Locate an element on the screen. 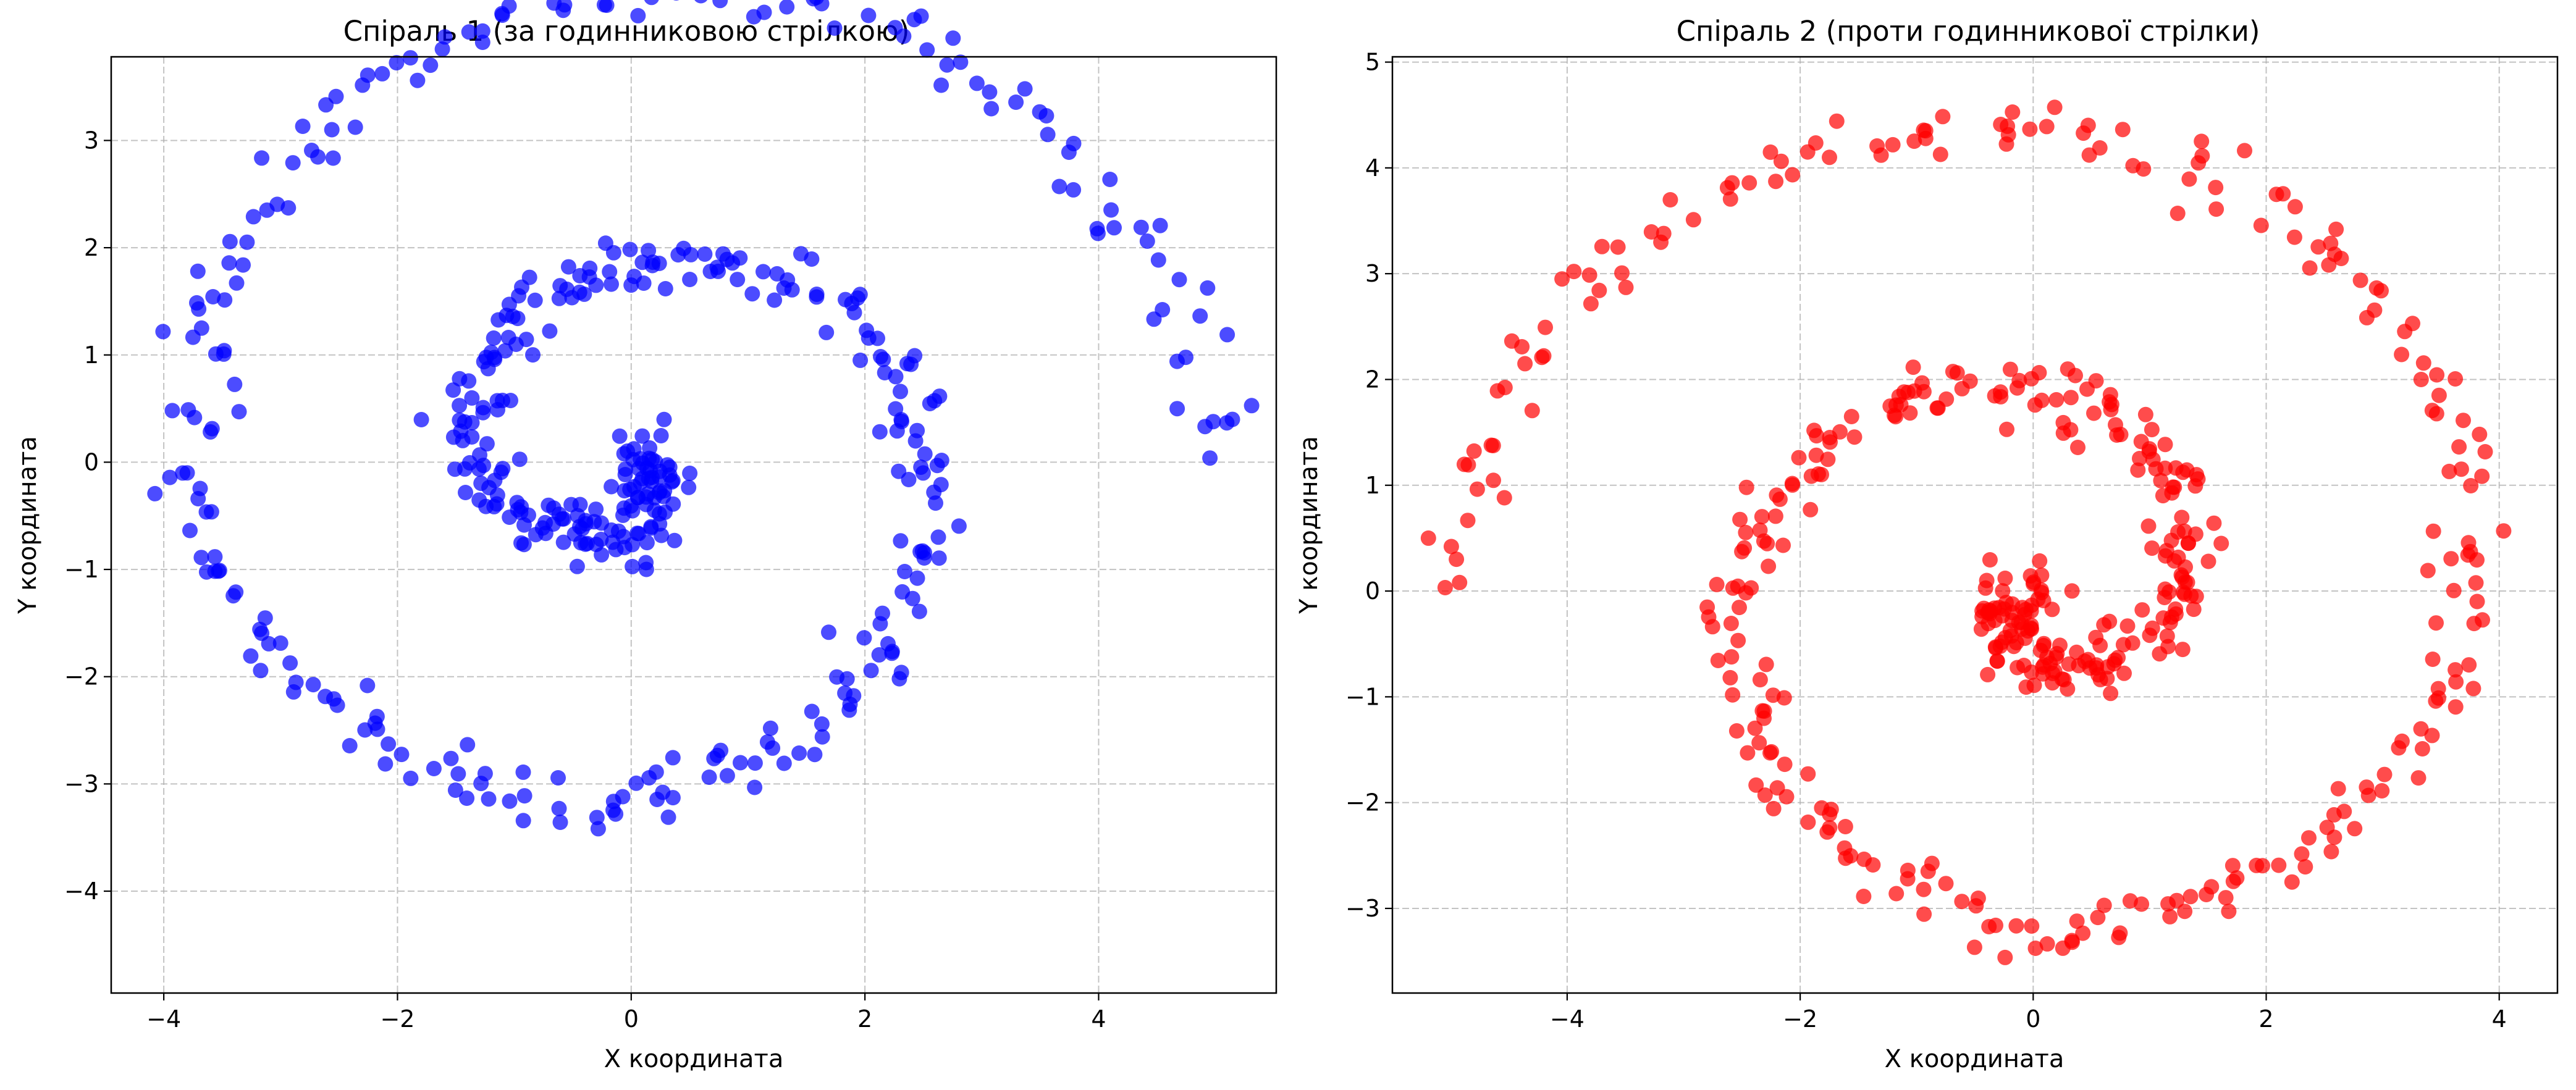 The width and height of the screenshot is (2576, 1090). y-tick-label: 3 is located at coordinates (1372, 273).